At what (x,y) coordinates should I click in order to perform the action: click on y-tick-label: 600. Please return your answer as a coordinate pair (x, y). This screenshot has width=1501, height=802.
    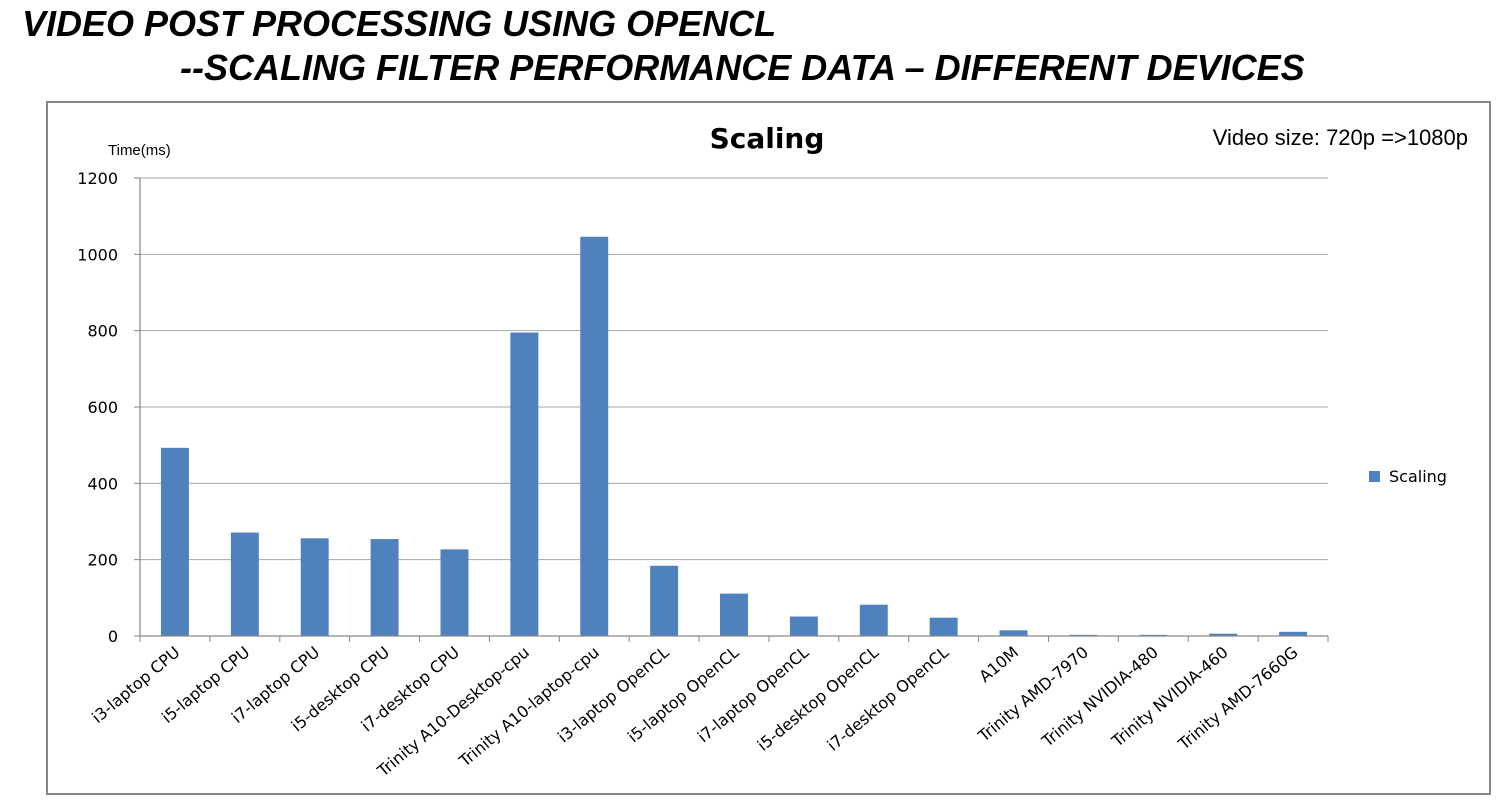
    Looking at the image, I should click on (102, 407).